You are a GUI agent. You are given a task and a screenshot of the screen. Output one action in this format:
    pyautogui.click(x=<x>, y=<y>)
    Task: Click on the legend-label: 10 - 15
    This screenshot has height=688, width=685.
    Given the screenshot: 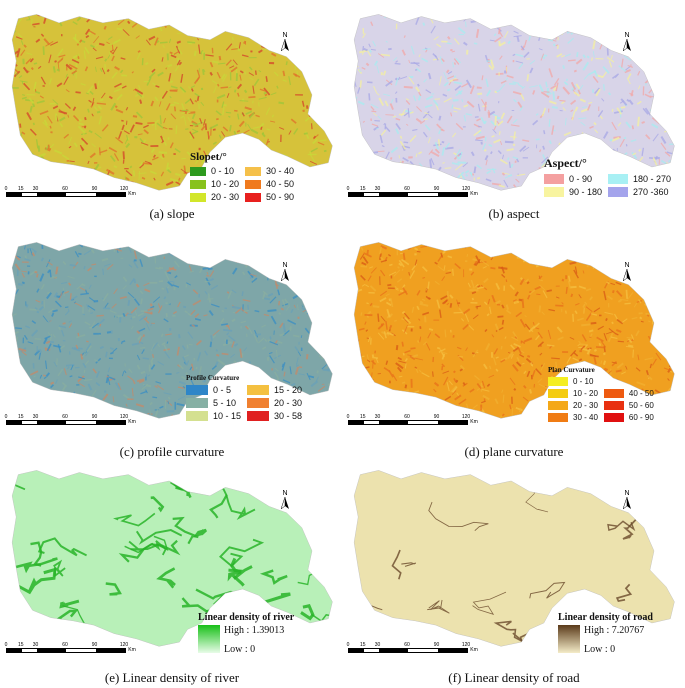 What is the action you would take?
    pyautogui.click(x=227, y=416)
    